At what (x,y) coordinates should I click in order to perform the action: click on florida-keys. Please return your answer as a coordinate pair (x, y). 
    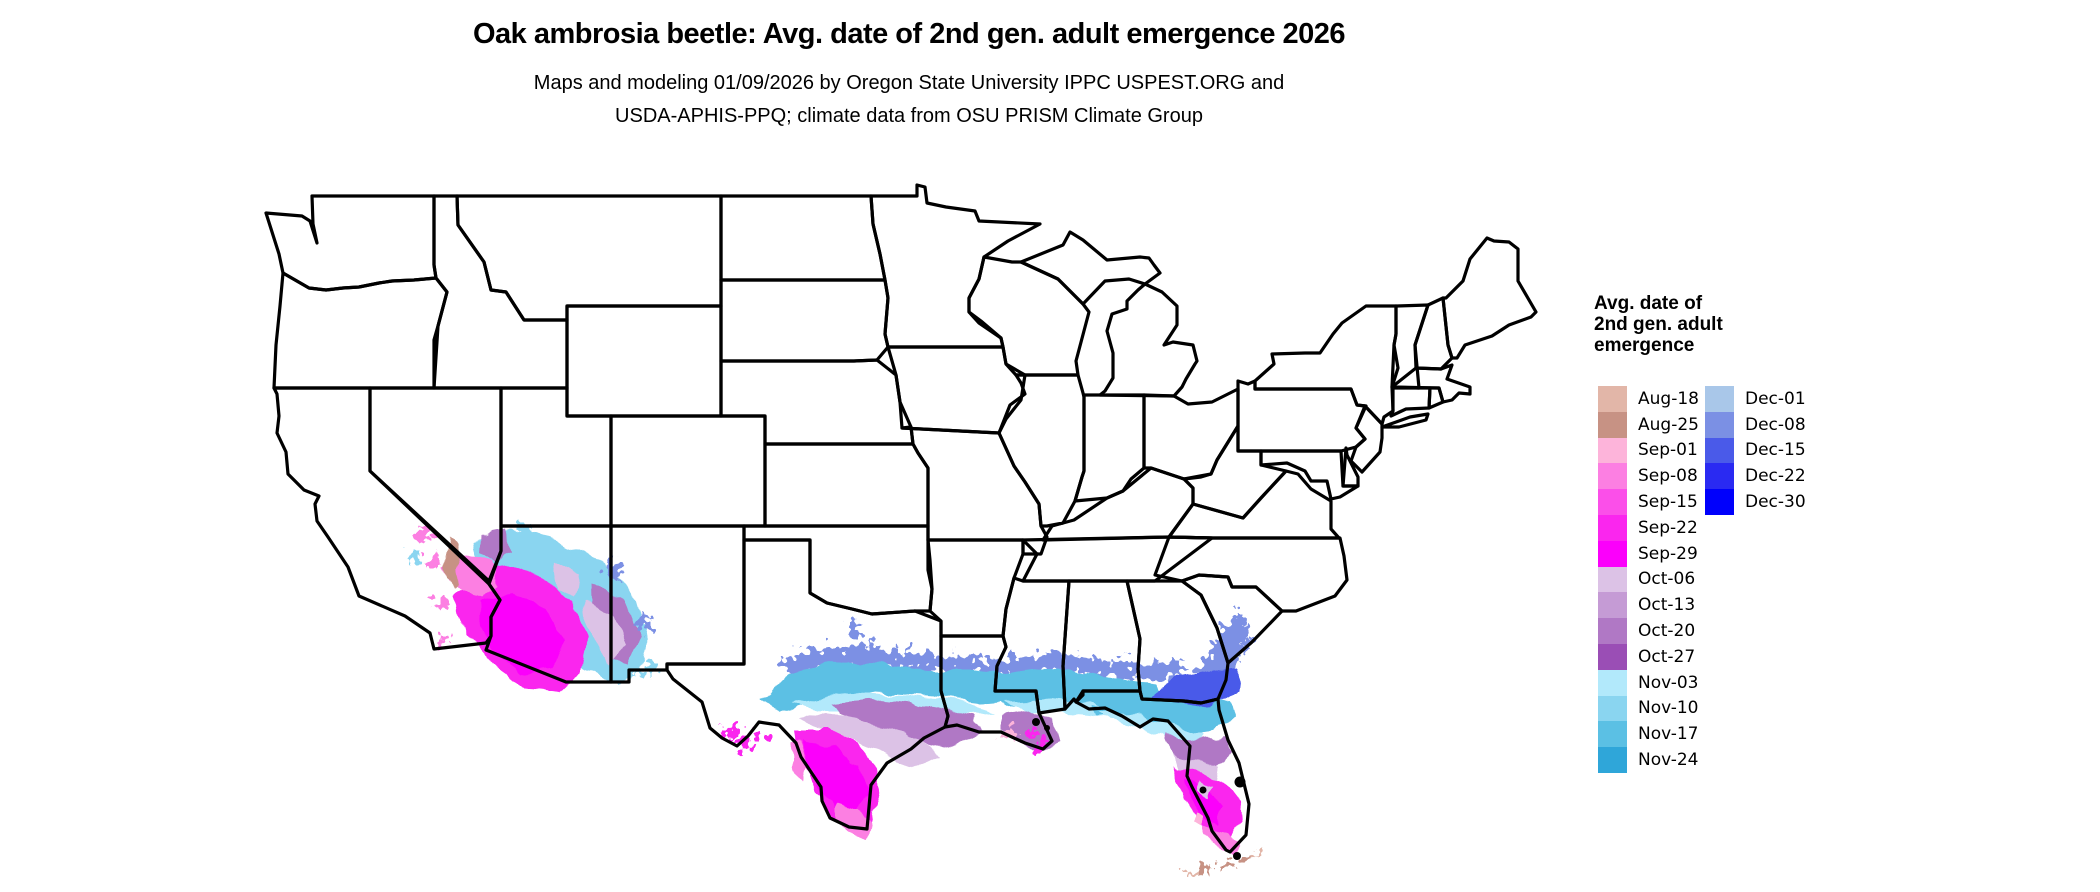
    Looking at the image, I should click on (1223, 863).